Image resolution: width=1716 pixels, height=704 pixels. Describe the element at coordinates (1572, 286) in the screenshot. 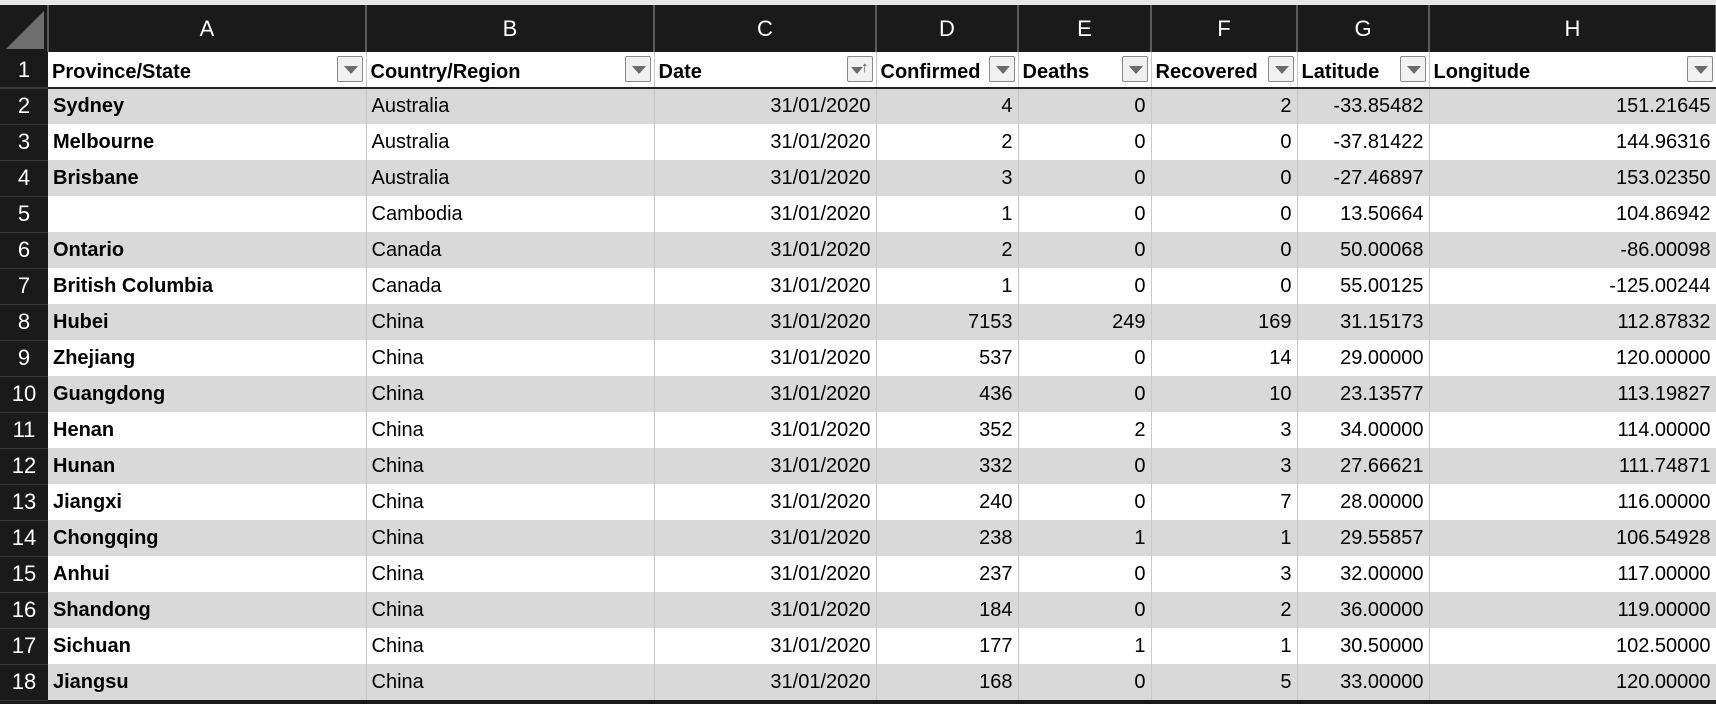

I see `longitude-cell: -125.00244` at that location.